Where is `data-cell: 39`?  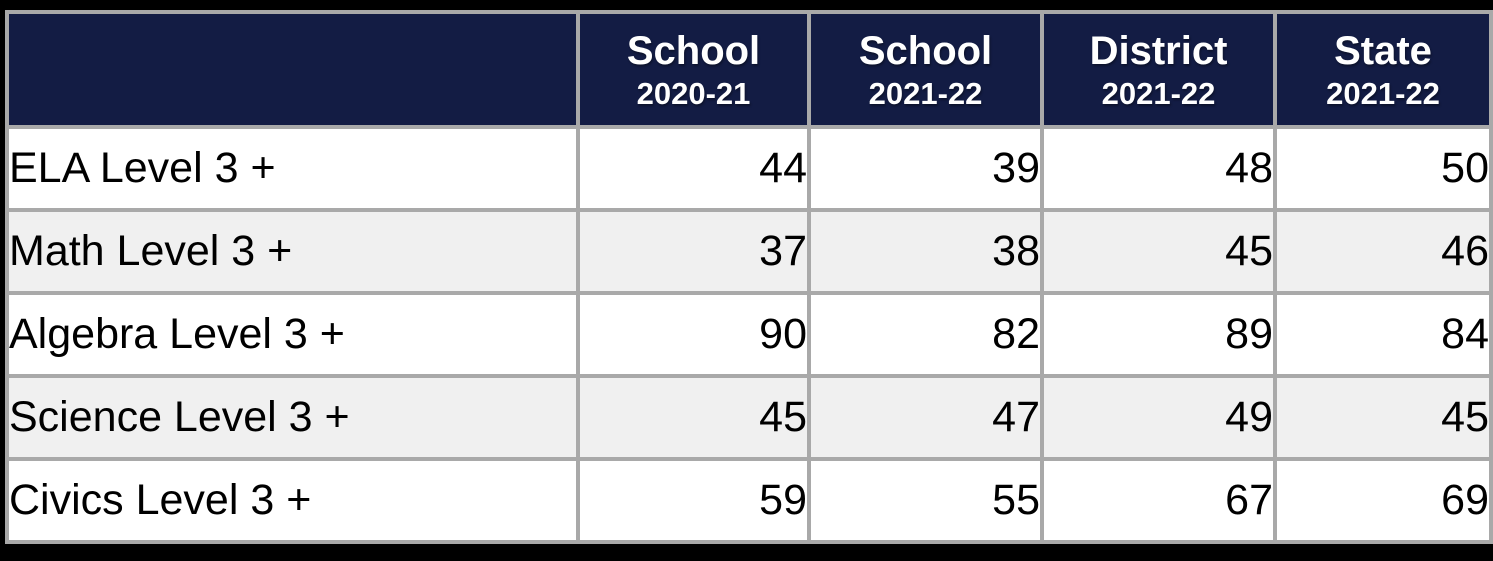 data-cell: 39 is located at coordinates (925, 168).